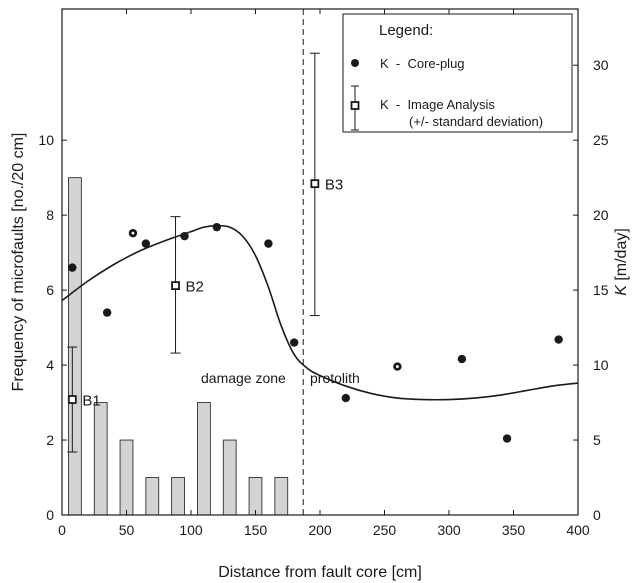 The height and width of the screenshot is (583, 641). I want to click on x-tick-label: 200, so click(320, 530).